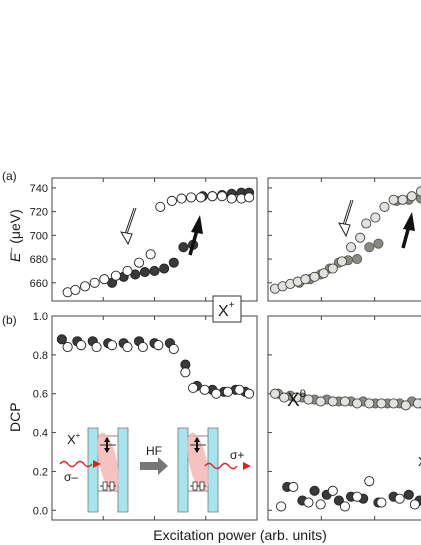 Image resolution: width=421 pixels, height=545 pixels. I want to click on arrow-open-right, so click(346, 218).